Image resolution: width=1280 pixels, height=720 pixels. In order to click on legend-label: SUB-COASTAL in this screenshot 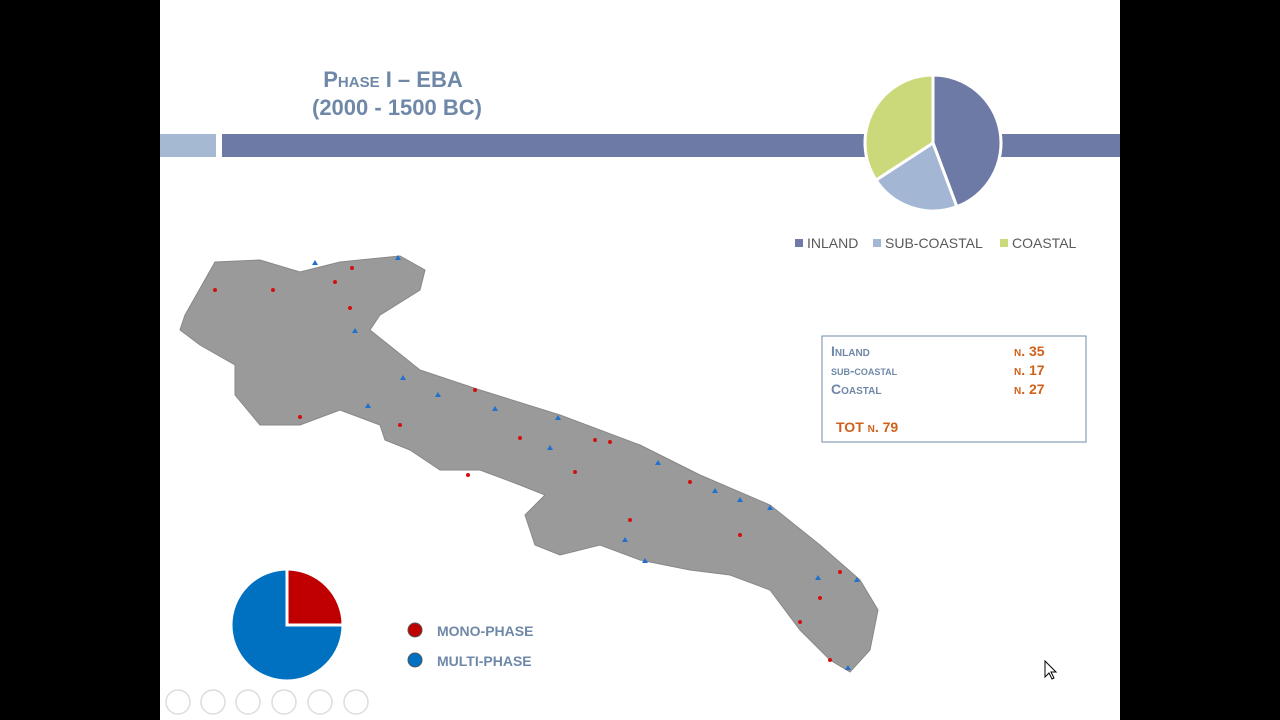, I will do `click(934, 243)`.